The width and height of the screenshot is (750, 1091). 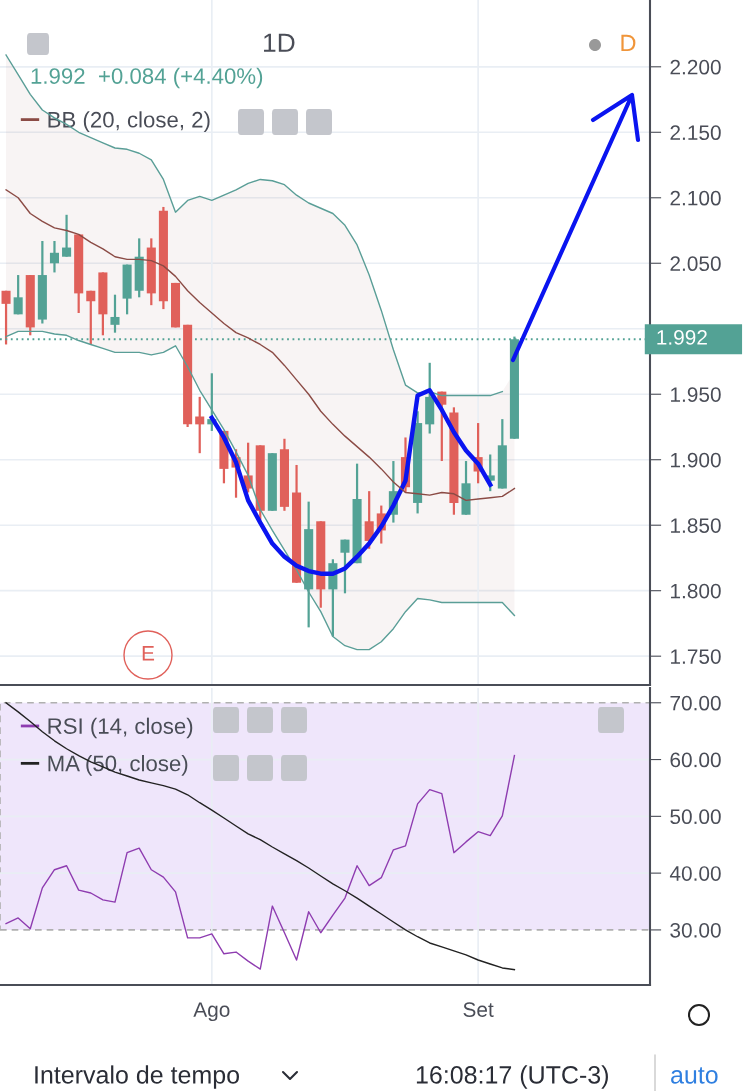 I want to click on y-tick-label: 50.00, so click(x=695, y=817).